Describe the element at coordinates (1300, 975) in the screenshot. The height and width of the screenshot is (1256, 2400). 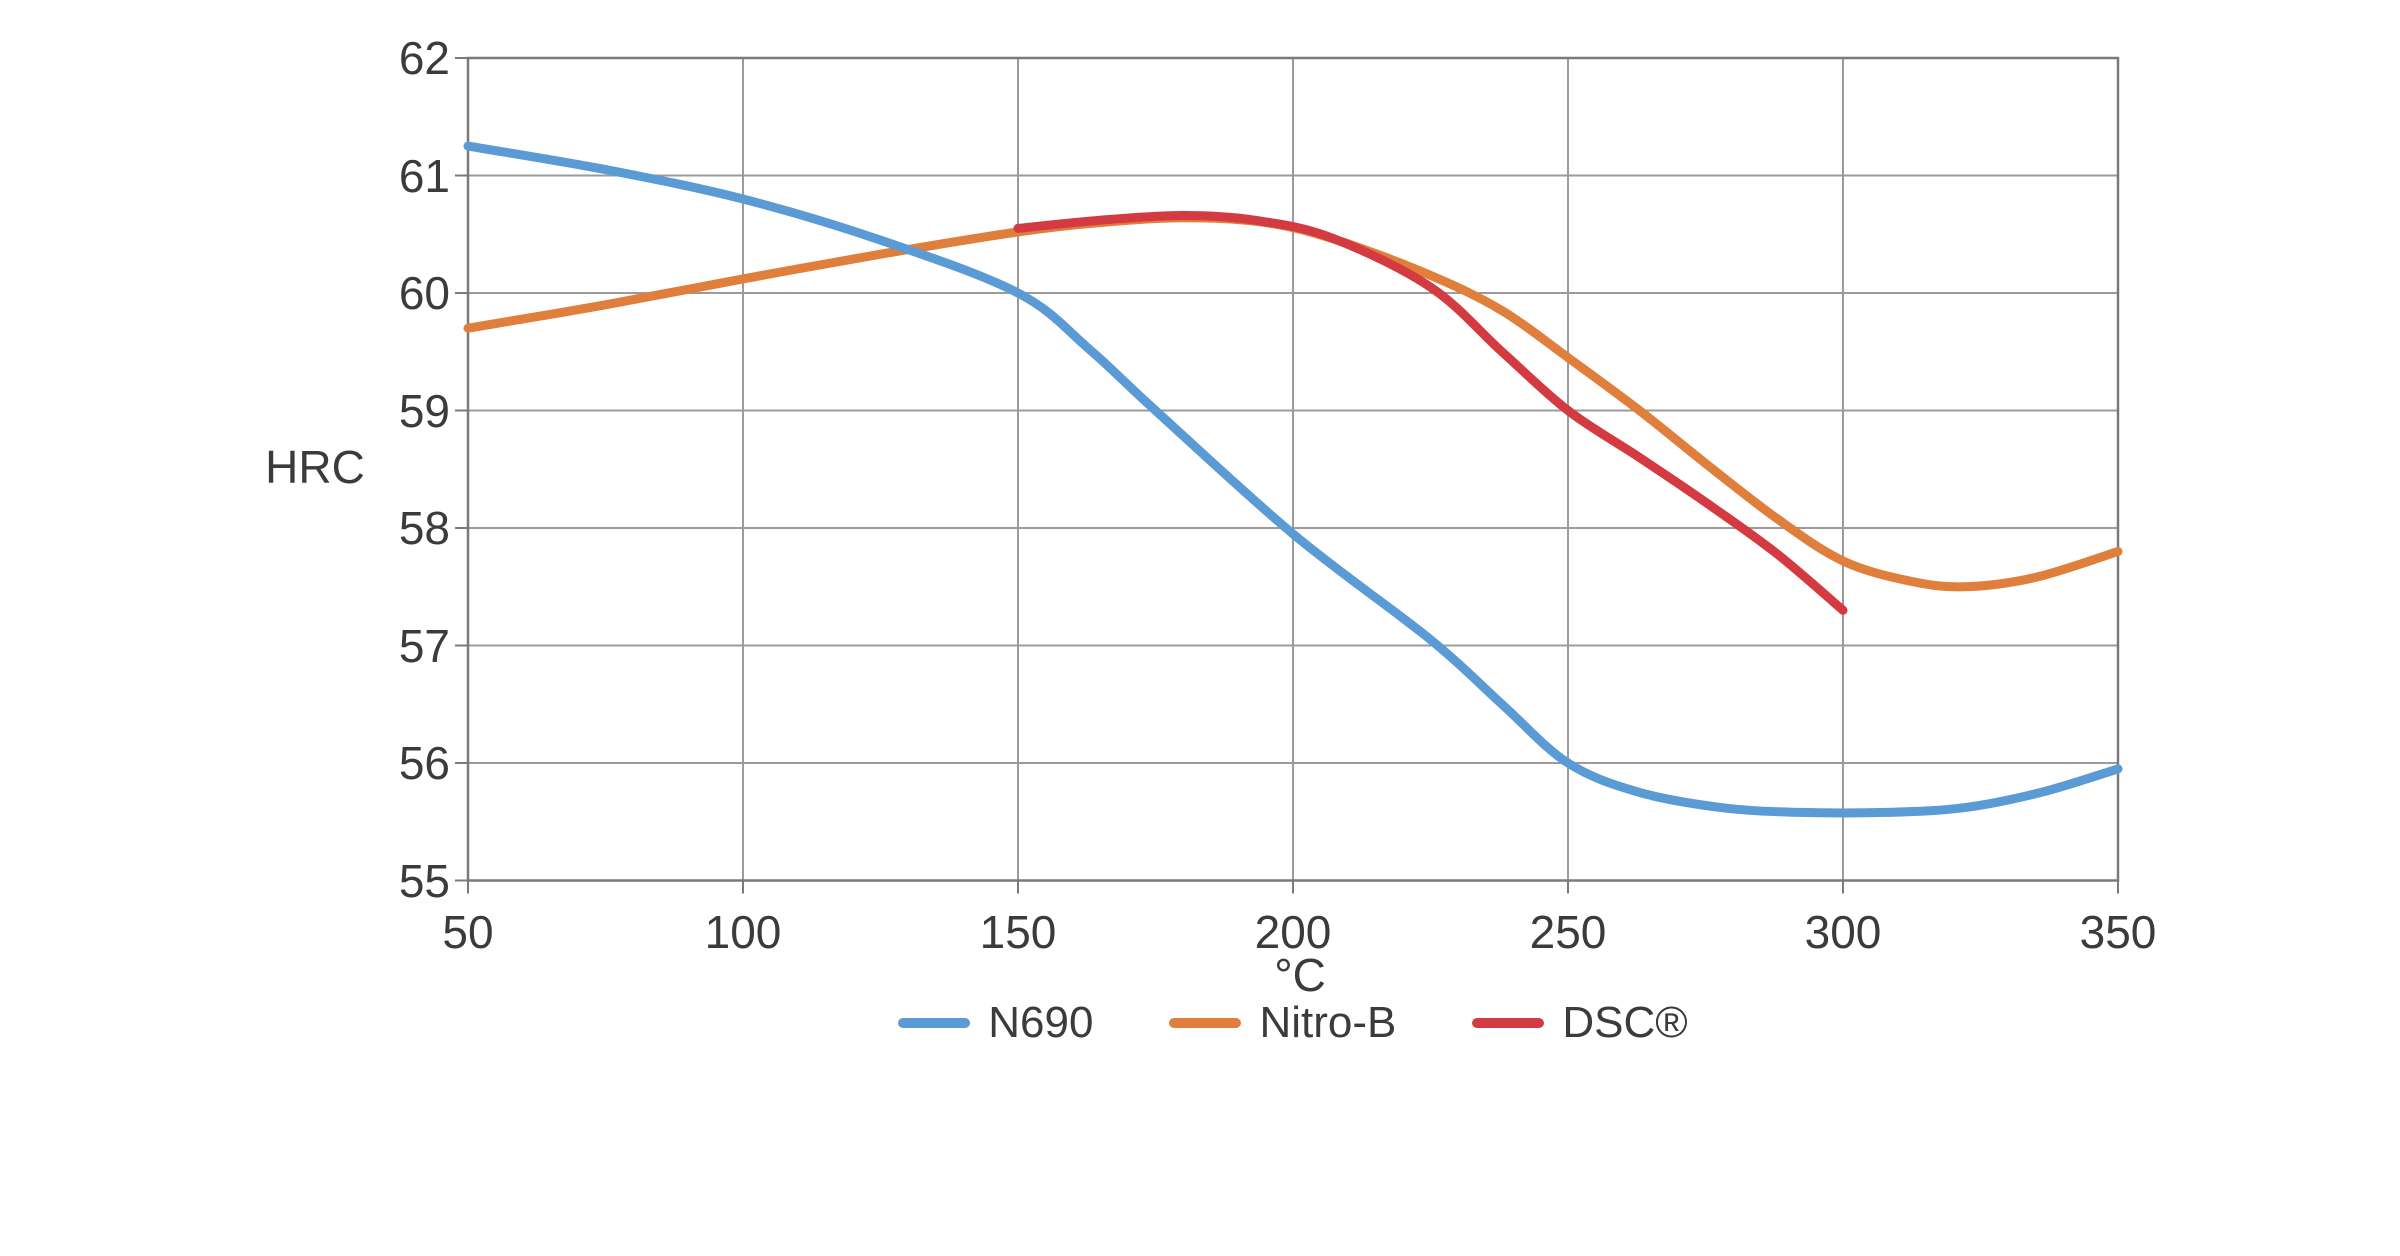
I see `x-axis-title: °C` at that location.